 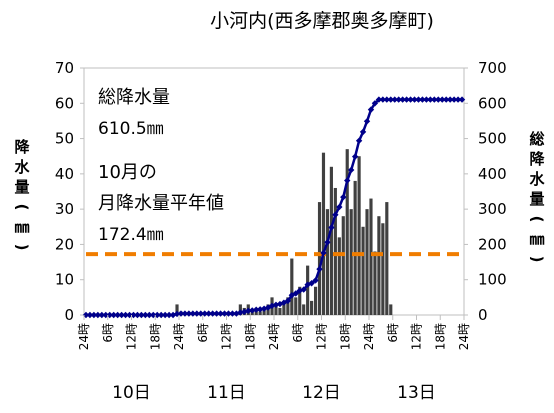 What do you see at coordinates (322, 21) in the screenshot?
I see `chart-title: 小河内(西多摩郡奥多摩町)` at bounding box center [322, 21].